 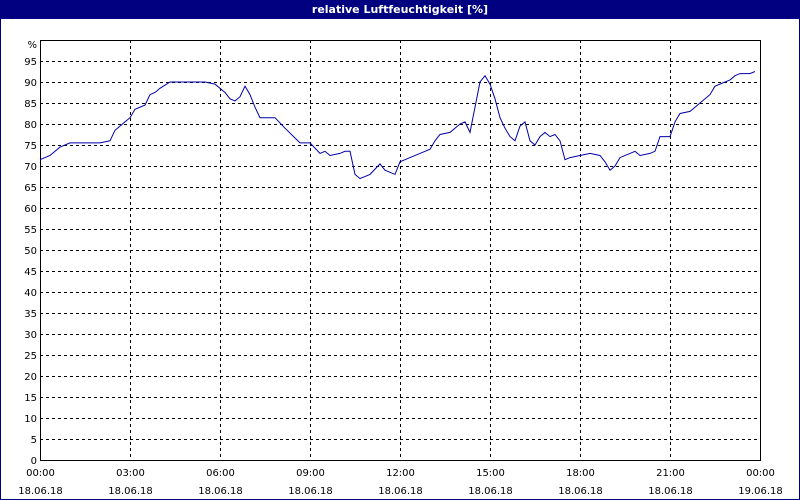 I want to click on y-tick-label: 0, so click(x=34, y=461).